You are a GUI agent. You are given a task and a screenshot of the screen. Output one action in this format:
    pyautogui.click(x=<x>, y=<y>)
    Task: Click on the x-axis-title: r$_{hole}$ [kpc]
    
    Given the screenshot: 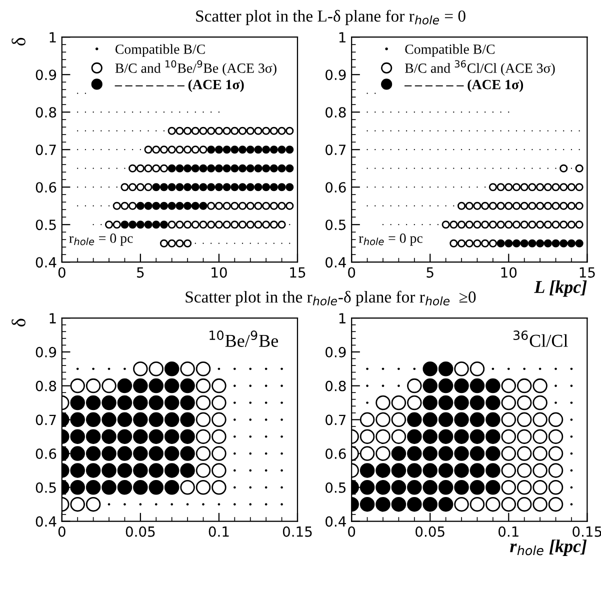 What is the action you would take?
    pyautogui.click(x=548, y=548)
    